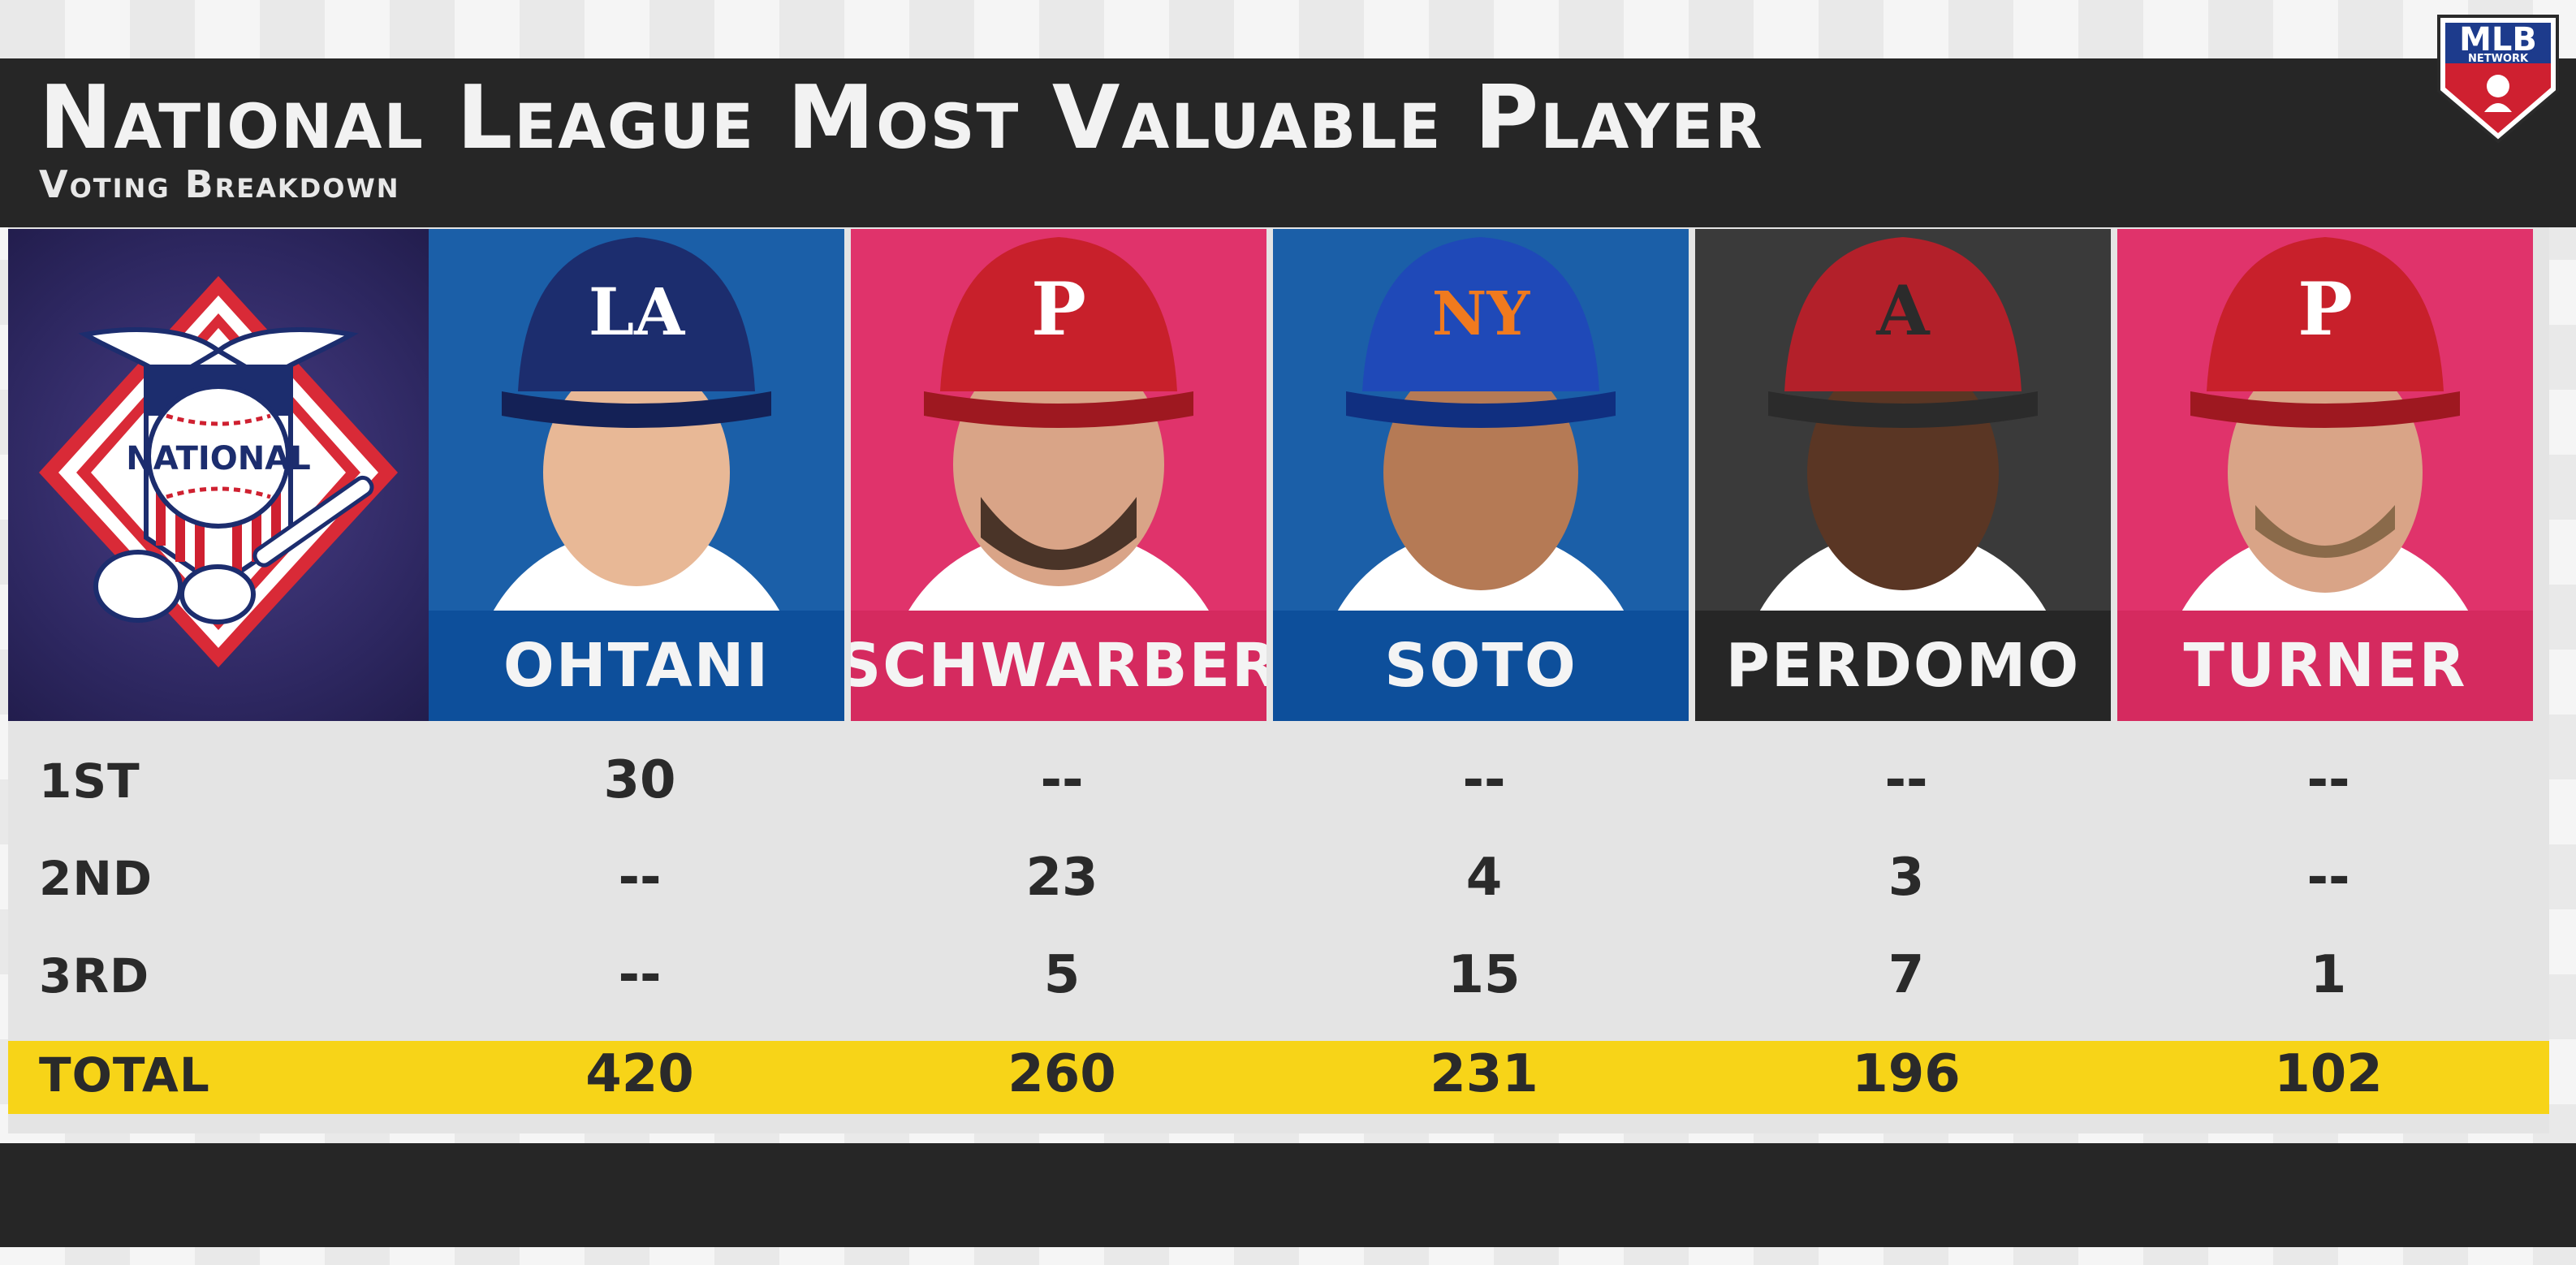 This screenshot has width=2576, height=1265. I want to click on total-cell: 260, so click(1062, 1074).